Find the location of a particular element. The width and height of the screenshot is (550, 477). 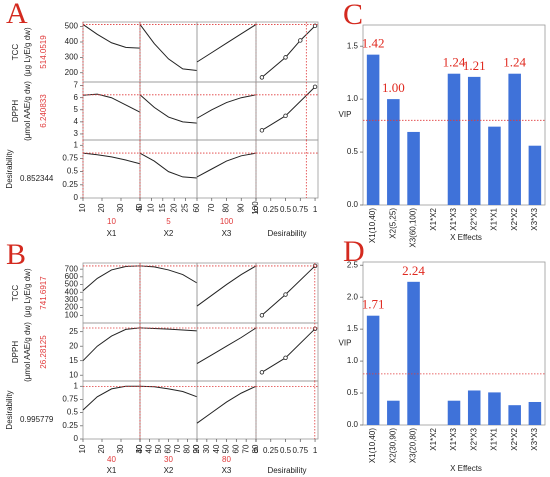

y-tick-label: 4 is located at coordinates (76, 121).